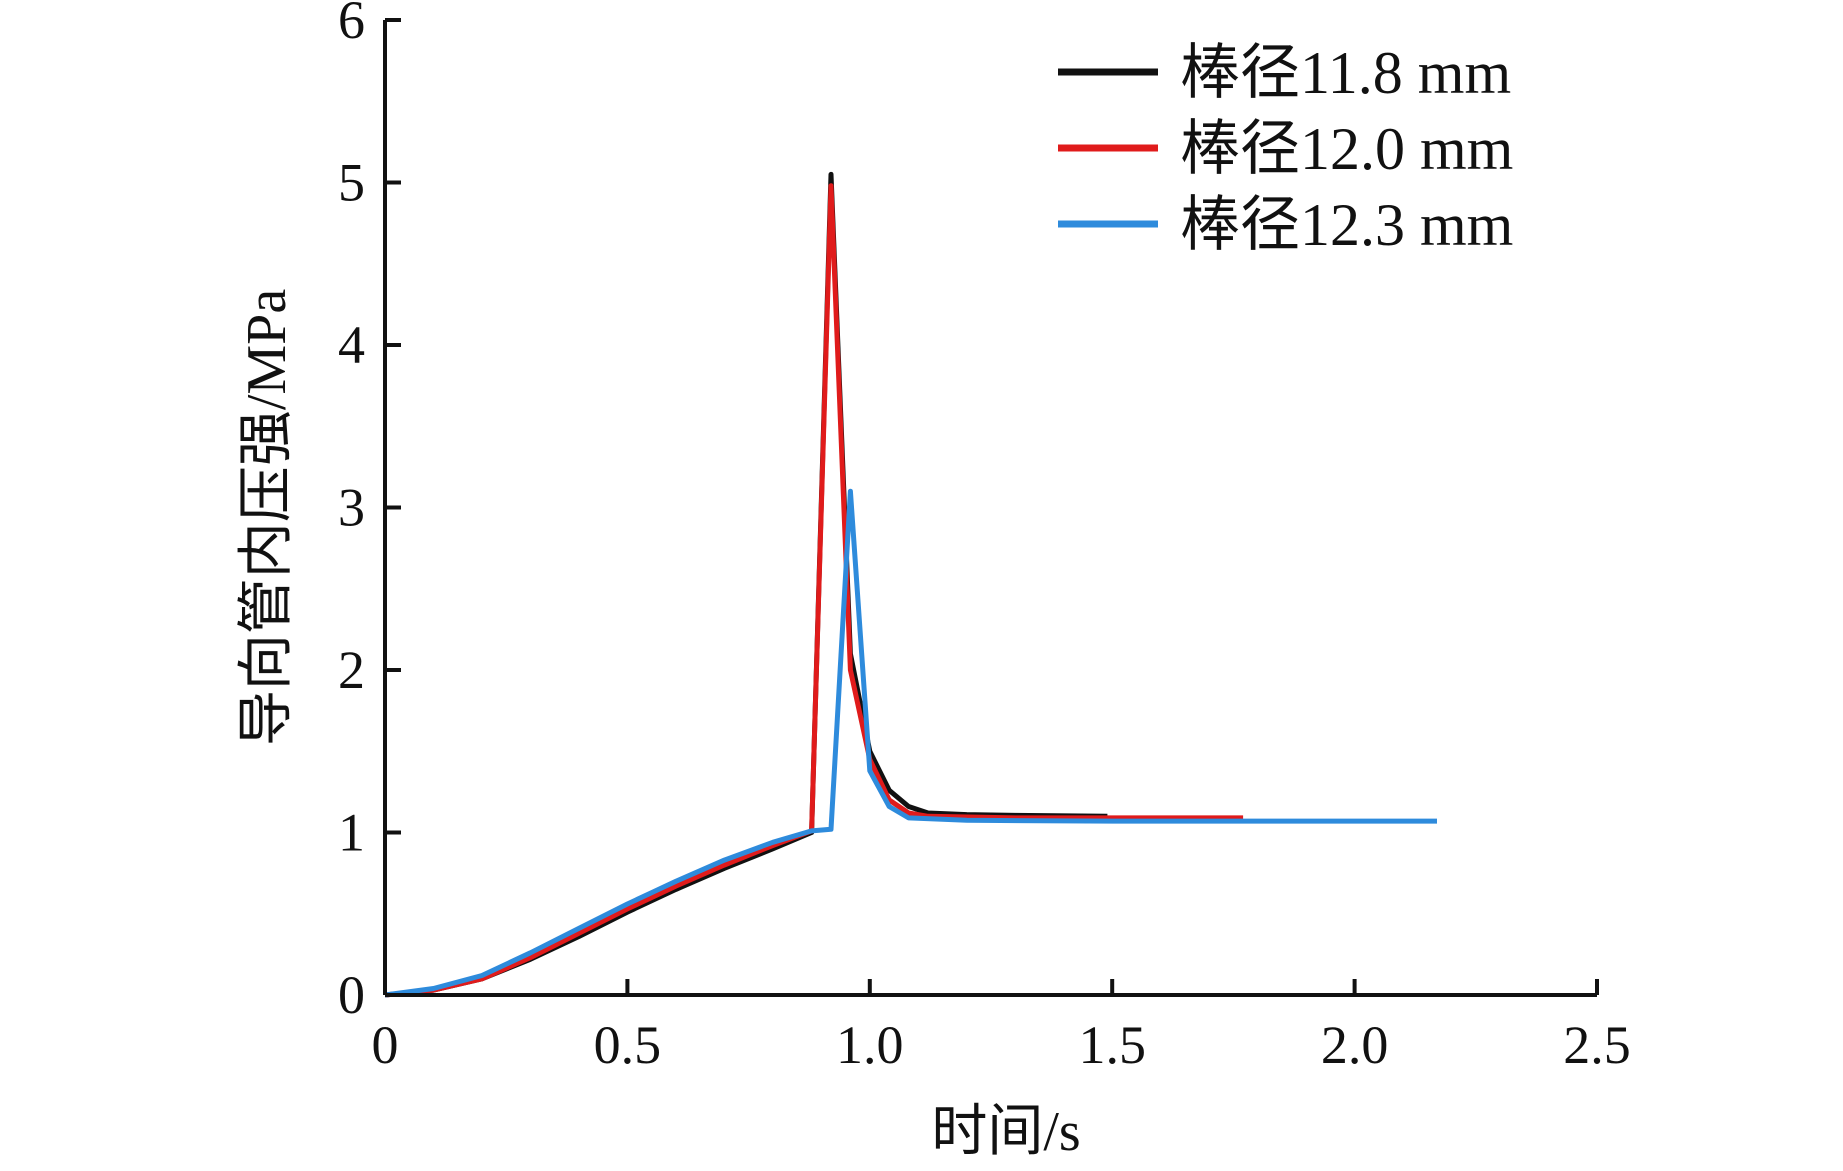 The height and width of the screenshot is (1171, 1843). Describe the element at coordinates (1346, 149) in the screenshot. I see `legend-label: 棒径12.0 mm` at that location.